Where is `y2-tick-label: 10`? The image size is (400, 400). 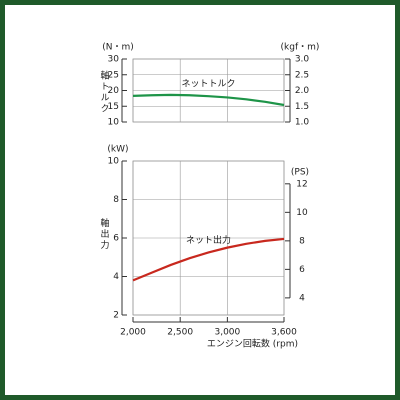
y2-tick-label: 10 is located at coordinates (302, 213).